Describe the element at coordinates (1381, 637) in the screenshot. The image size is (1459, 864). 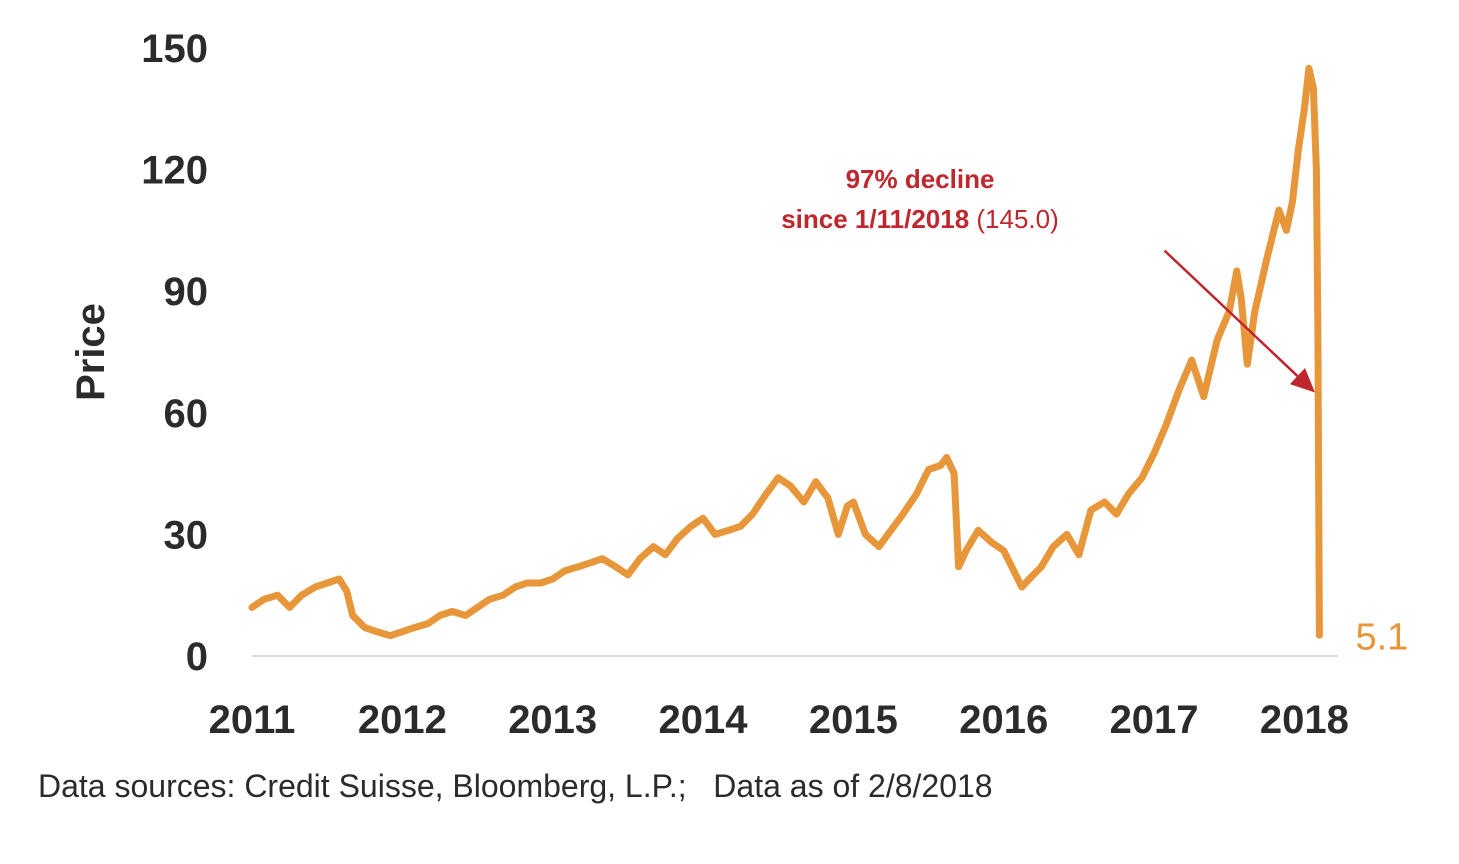
I see `end-value-label: 5.1` at that location.